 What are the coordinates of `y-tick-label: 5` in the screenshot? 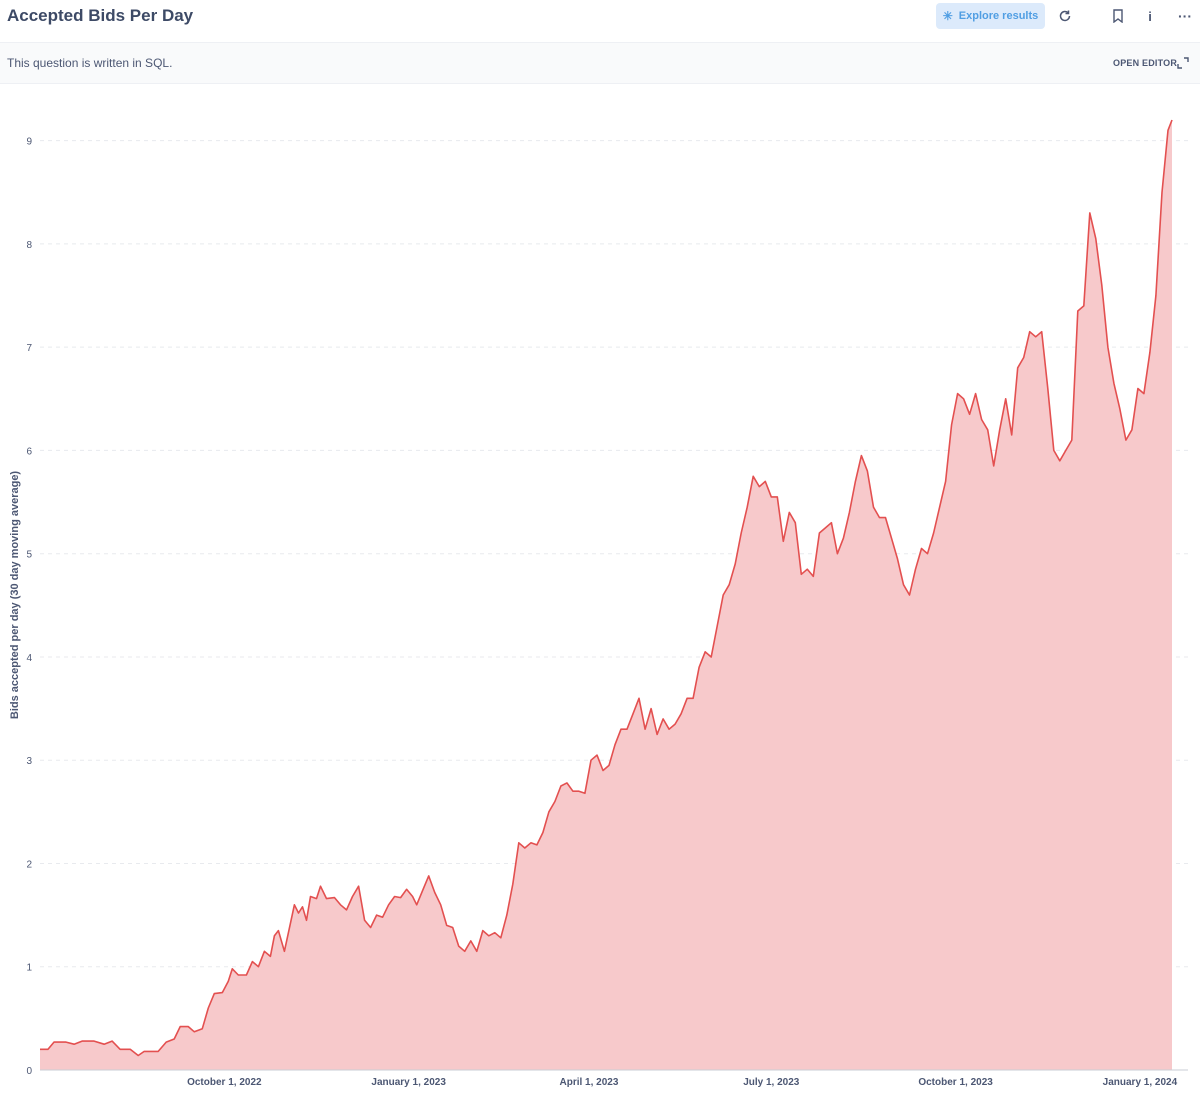 It's located at (29, 555).